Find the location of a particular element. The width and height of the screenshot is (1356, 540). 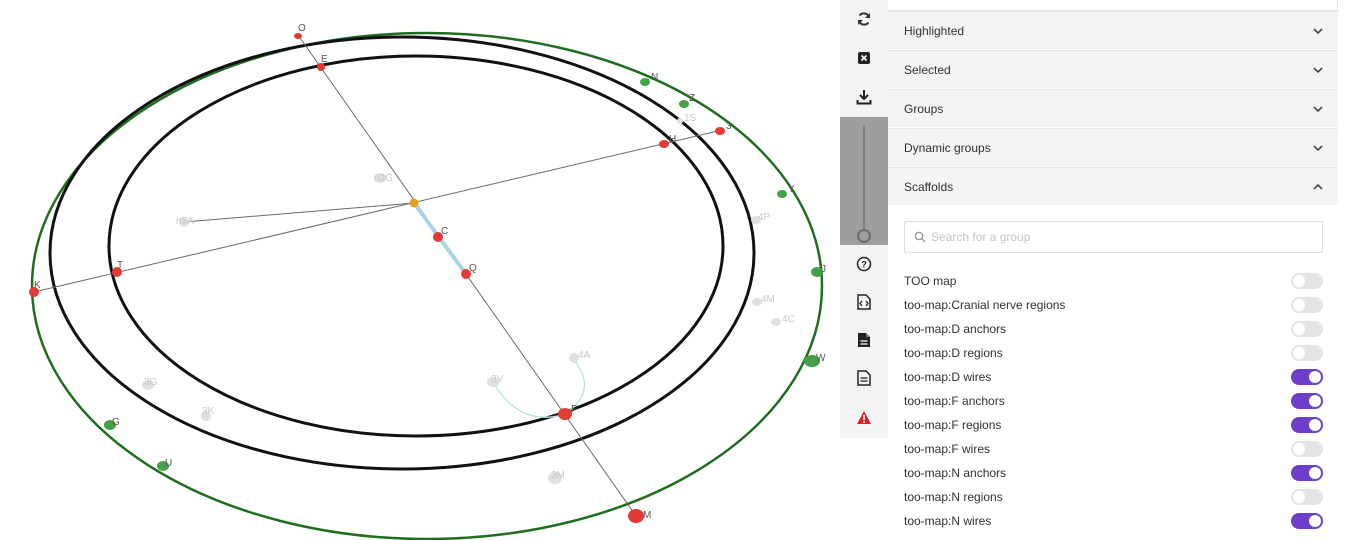

section-scaffolds: Scaffolds is located at coordinates (1113, 186).